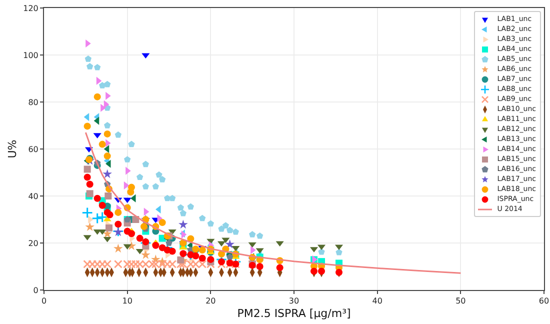  What do you see at coordinates (33, 196) in the screenshot?
I see `y-tick-label: 40` at bounding box center [33, 196].